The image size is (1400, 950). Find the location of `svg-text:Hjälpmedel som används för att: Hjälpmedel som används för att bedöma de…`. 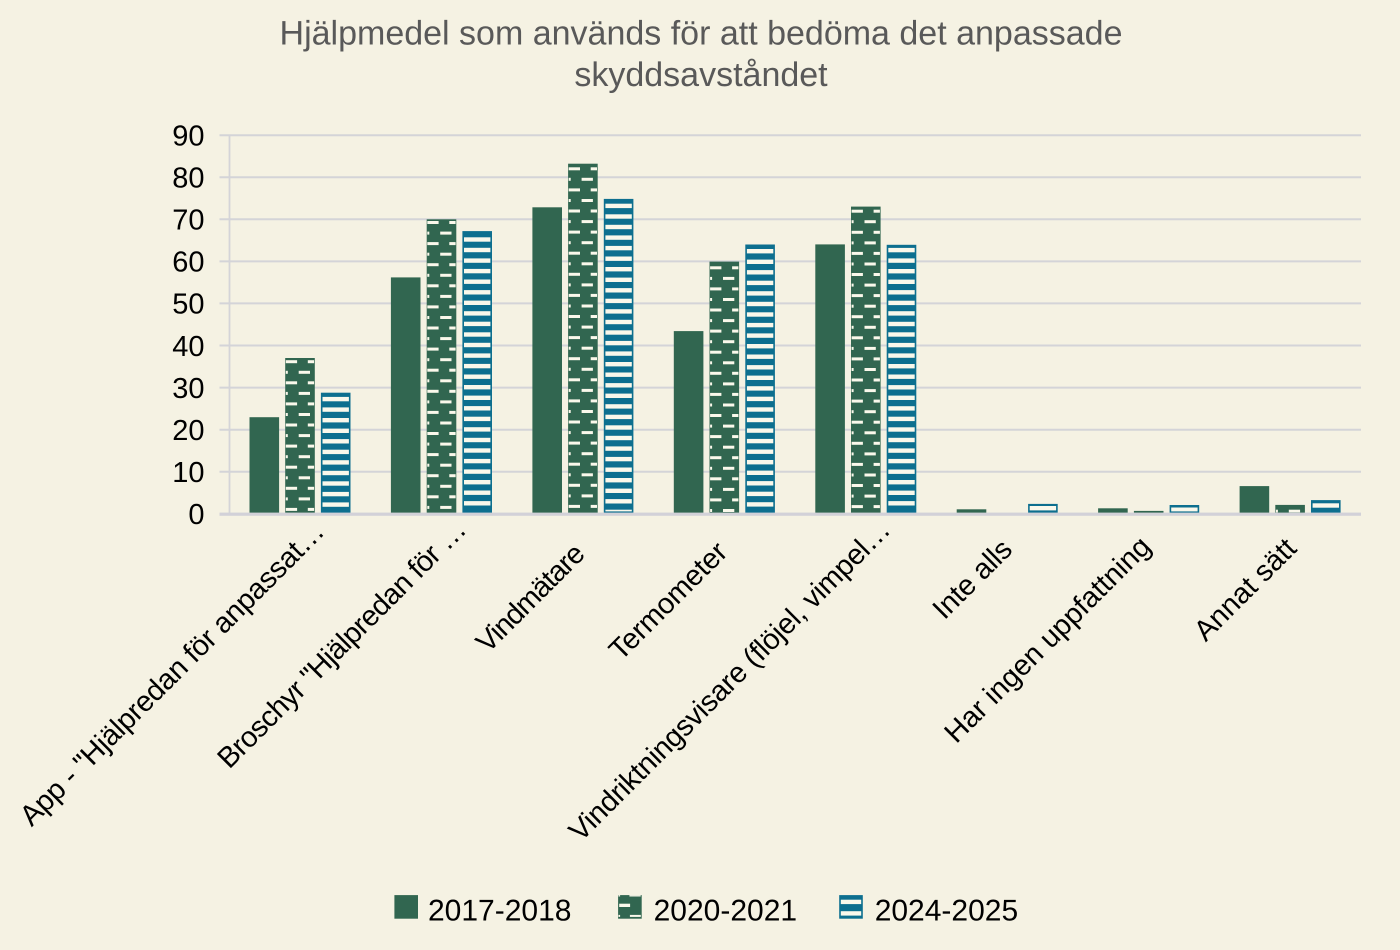

svg-text:Hjälpmedel som används för att: Hjälpmedel som används för att bedöma de… is located at coordinates (701, 33).